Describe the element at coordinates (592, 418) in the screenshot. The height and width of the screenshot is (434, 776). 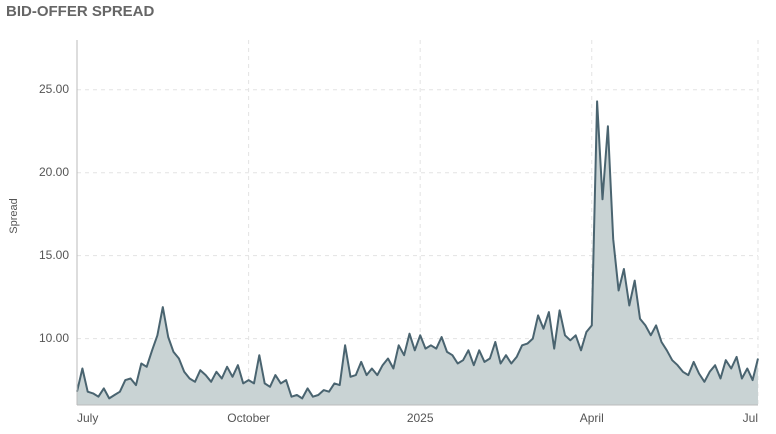
I see `x-tick-label: April` at that location.